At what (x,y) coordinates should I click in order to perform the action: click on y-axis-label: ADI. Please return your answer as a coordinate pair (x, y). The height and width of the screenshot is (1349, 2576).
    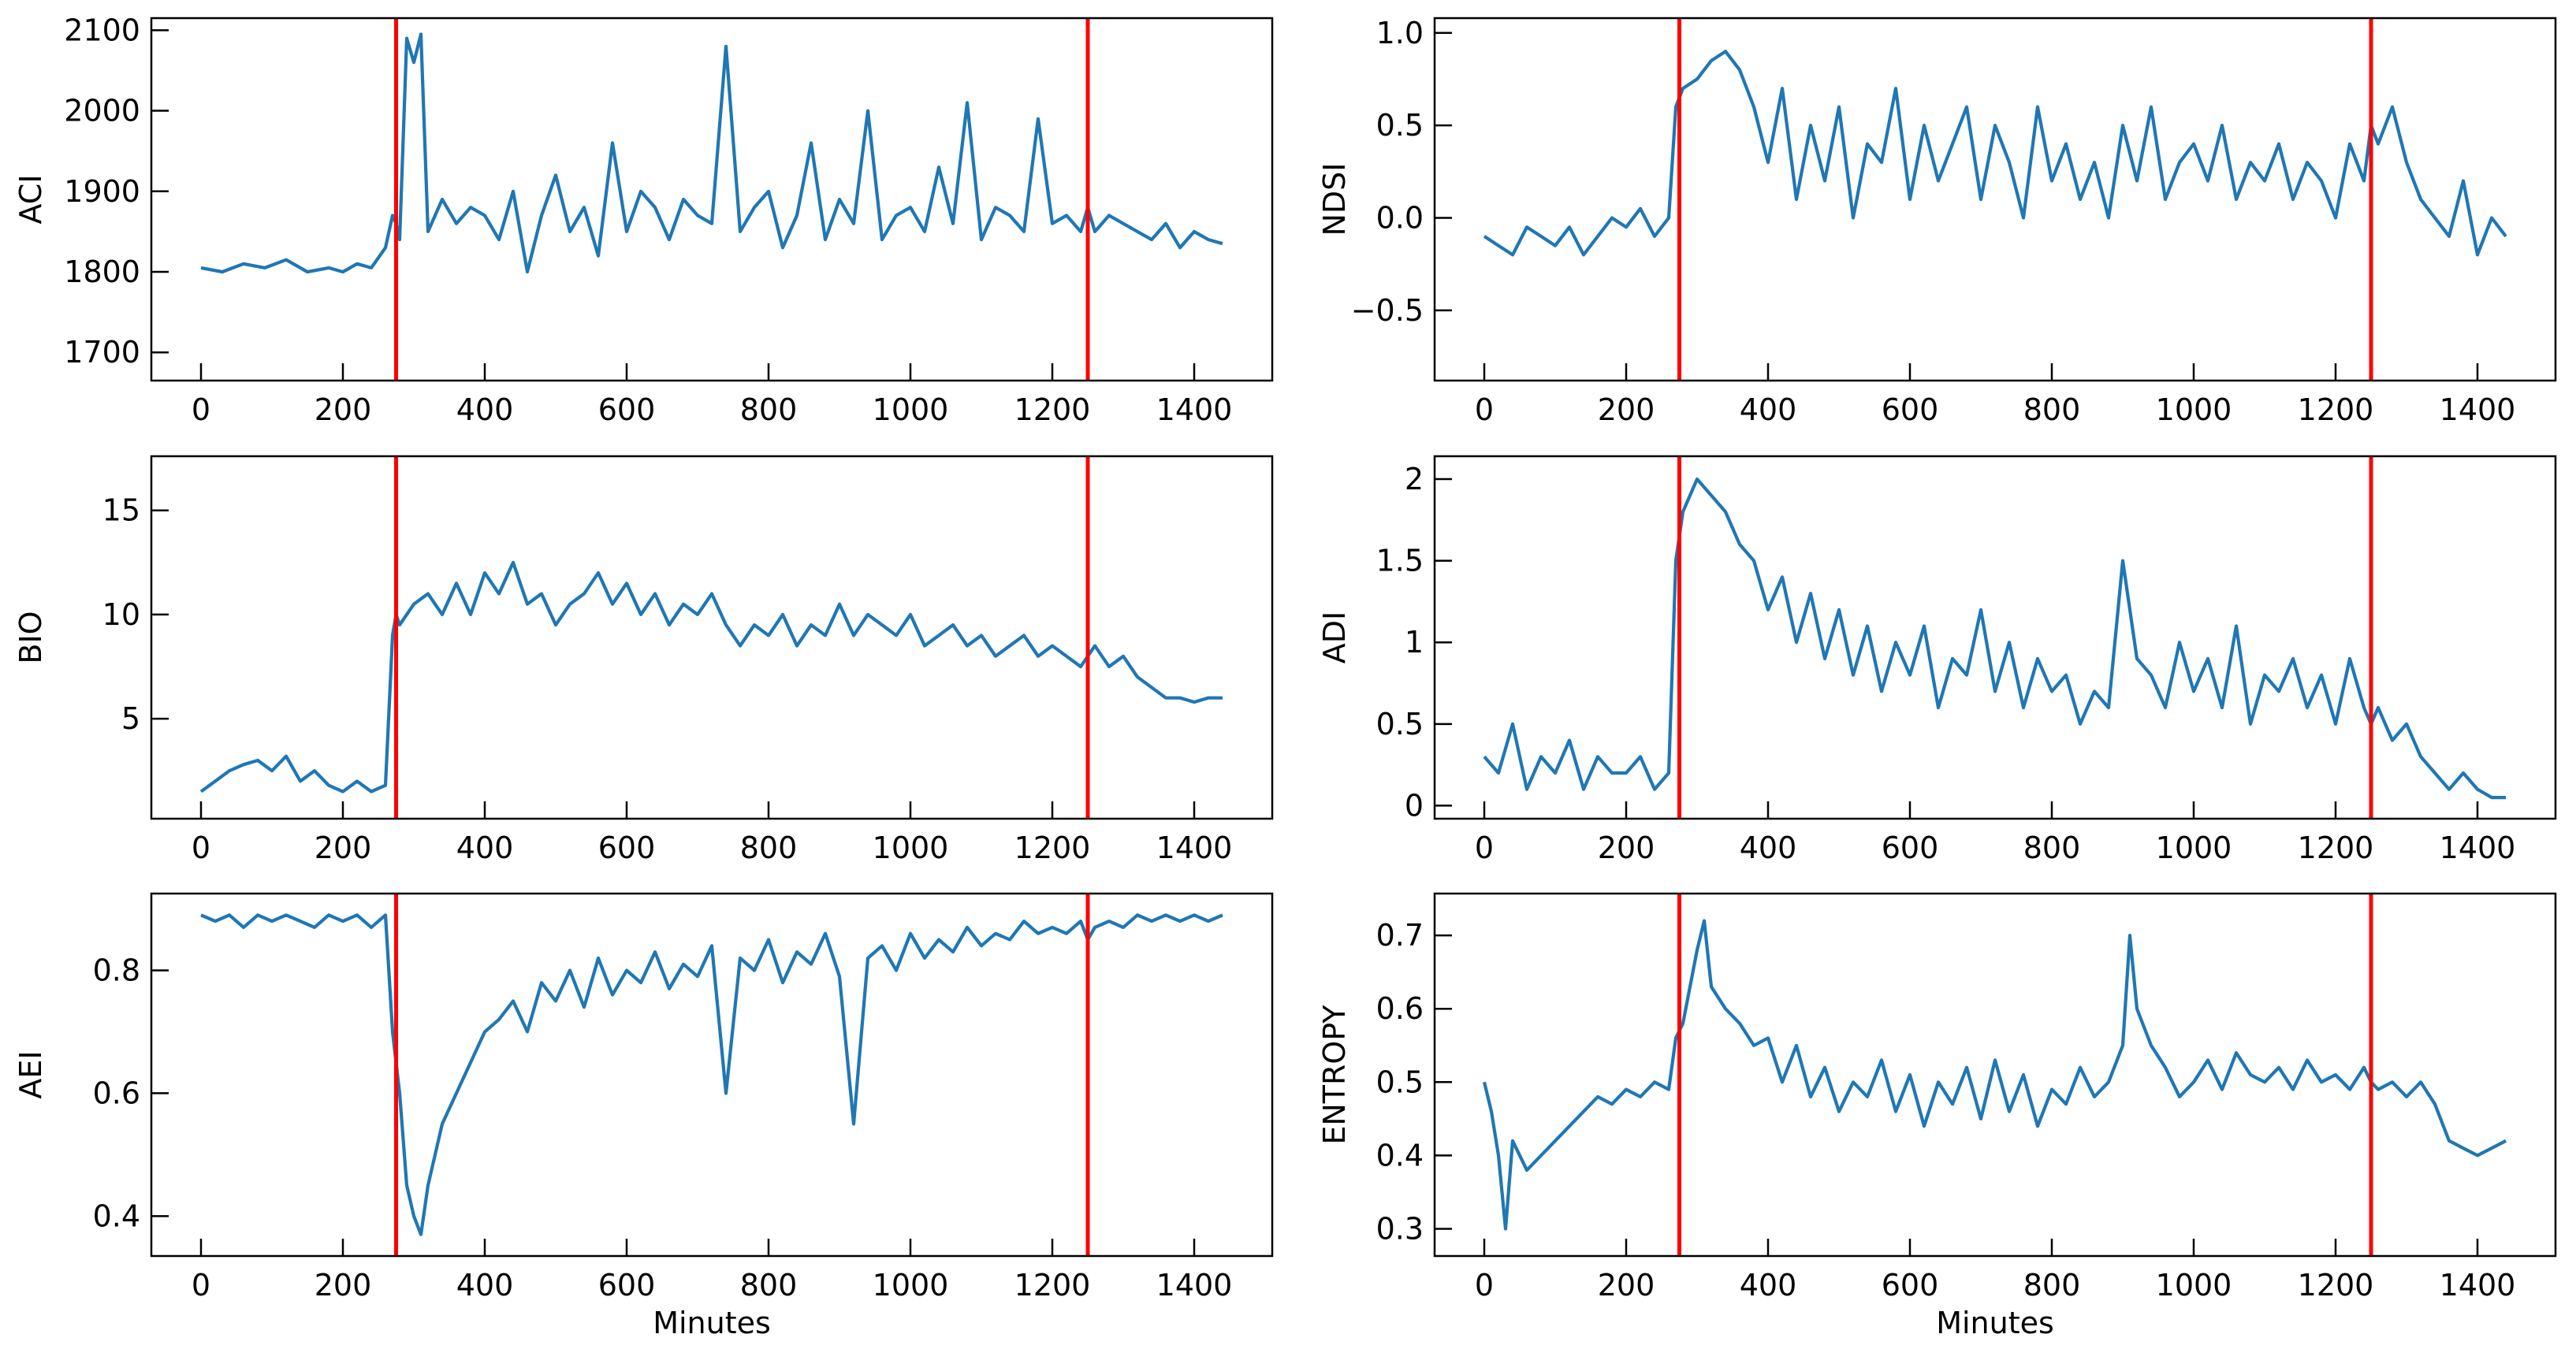
    Looking at the image, I should click on (1334, 637).